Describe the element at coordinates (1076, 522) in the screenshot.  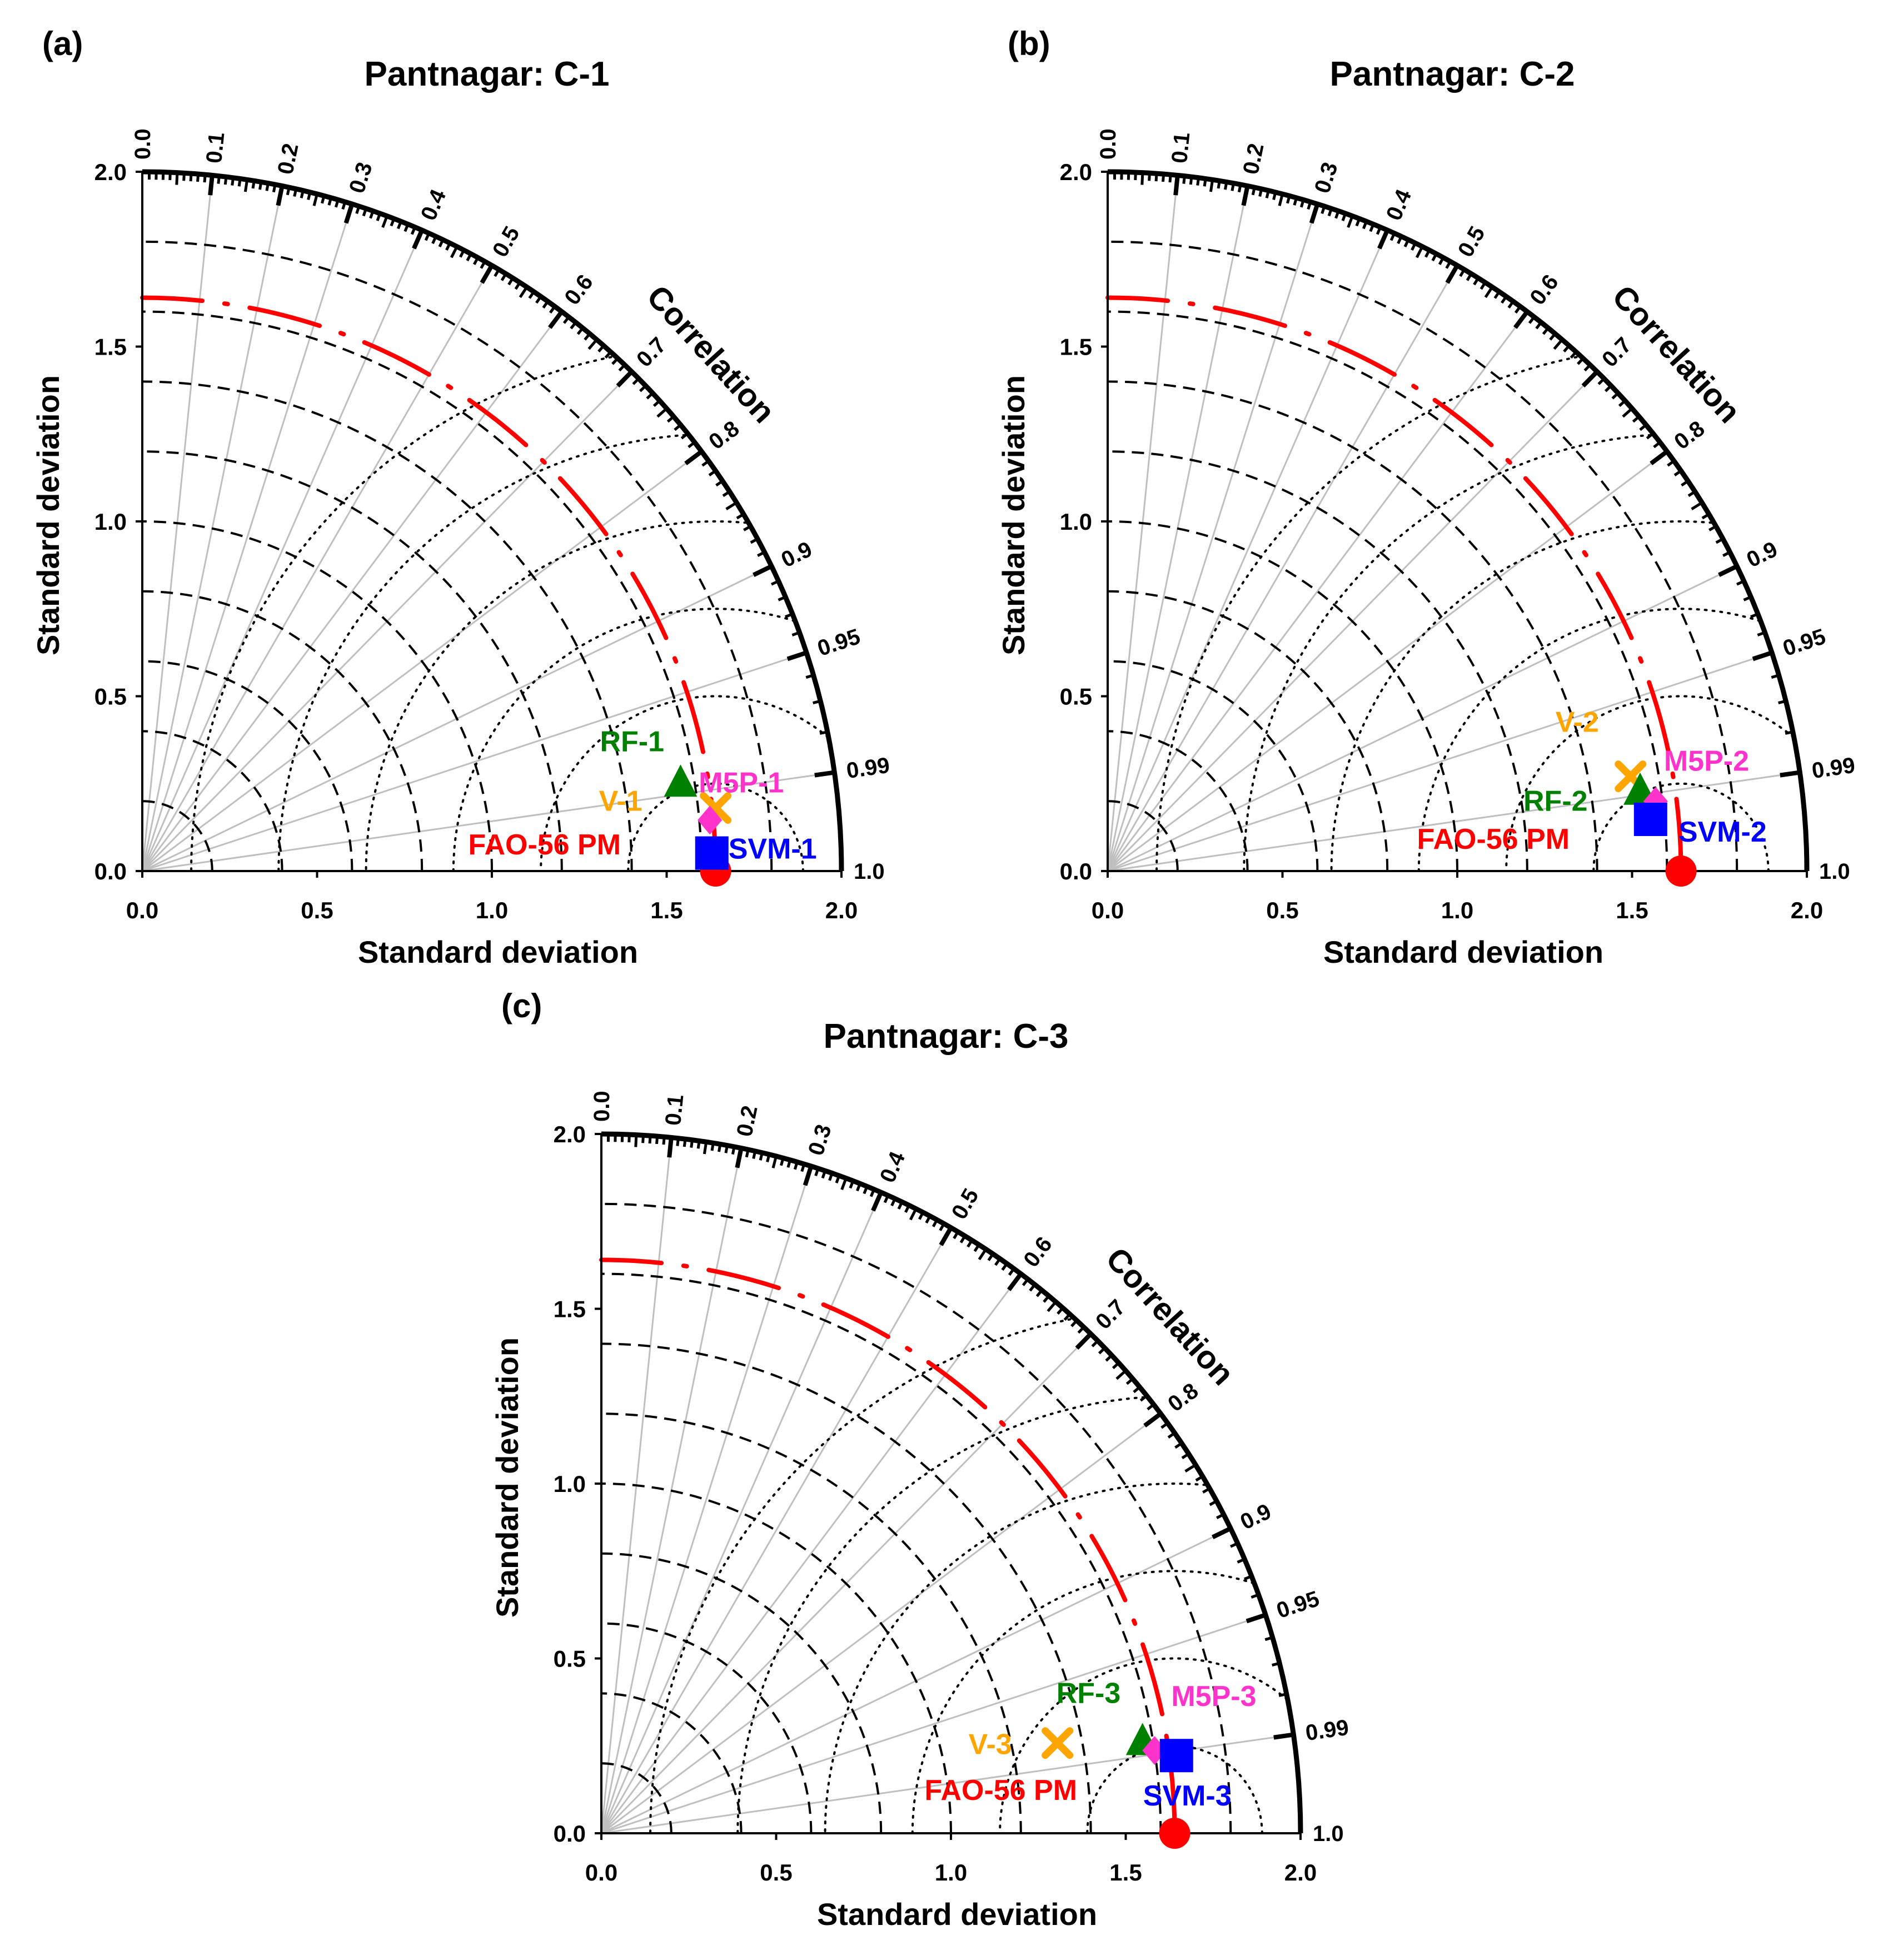
I see `y-tick-label: 1.0` at that location.